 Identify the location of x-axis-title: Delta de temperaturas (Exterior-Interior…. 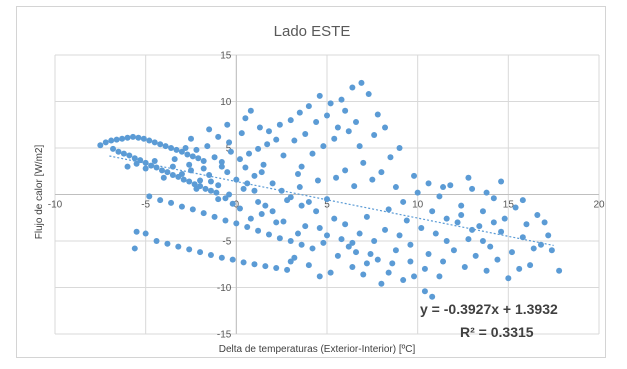
(317, 349).